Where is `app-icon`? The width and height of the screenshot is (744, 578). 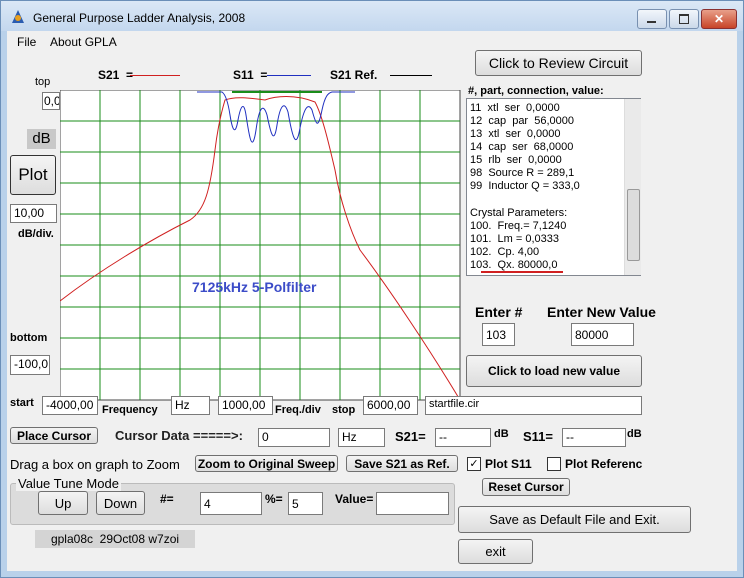
app-icon is located at coordinates (18, 16).